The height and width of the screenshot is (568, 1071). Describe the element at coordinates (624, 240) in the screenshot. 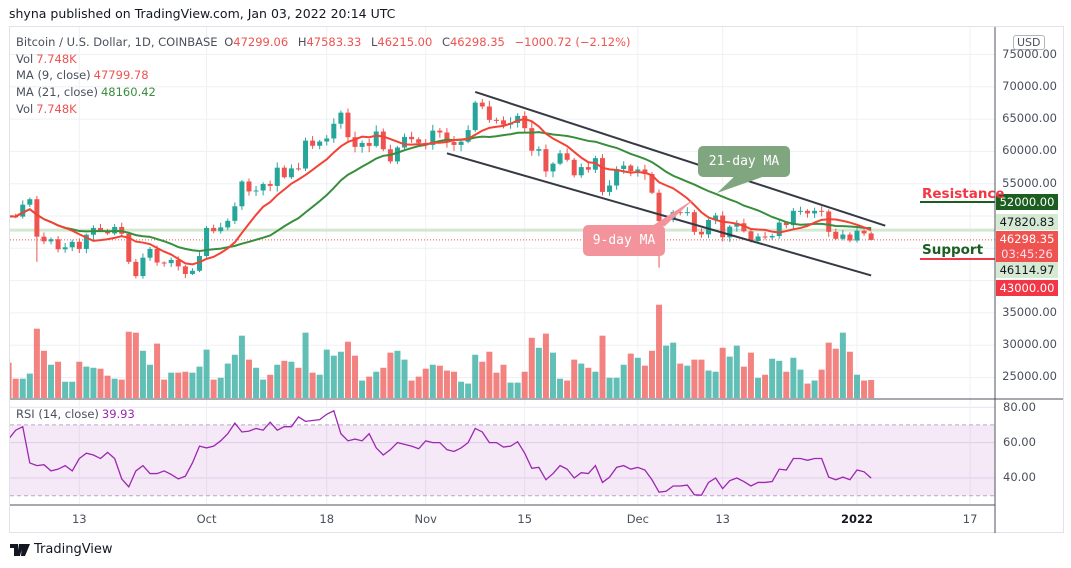

I see `ma9-callout: 9-day MA` at that location.